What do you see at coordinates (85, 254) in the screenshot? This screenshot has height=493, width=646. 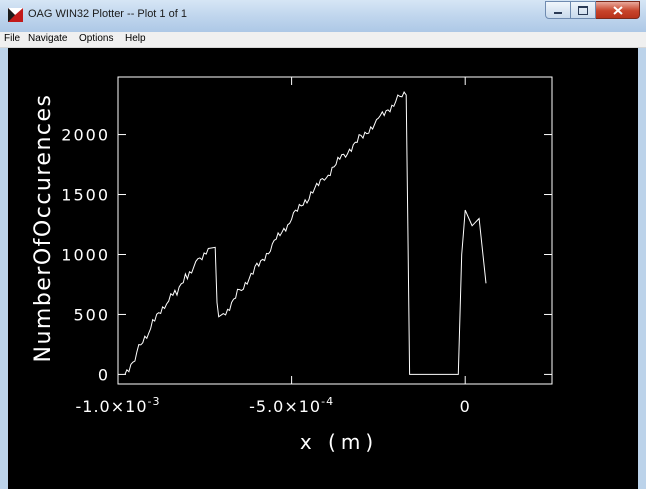 I see `y-tick-label: 1000` at bounding box center [85, 254].